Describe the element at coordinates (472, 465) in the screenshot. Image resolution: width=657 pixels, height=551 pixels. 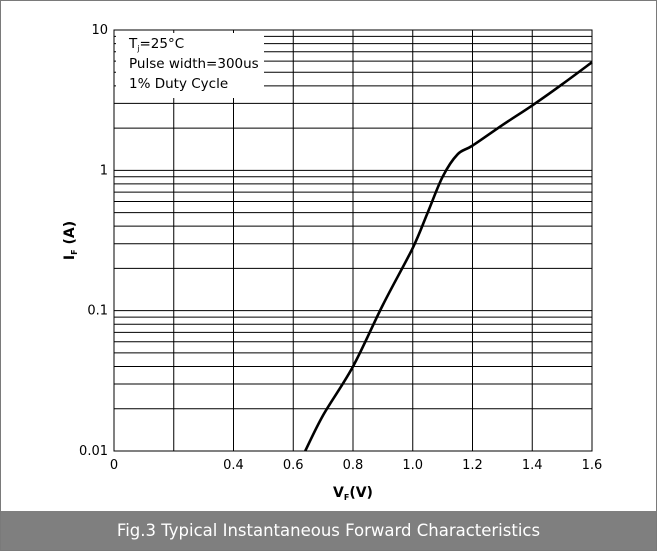
I see `x-tick-label: 1.2` at that location.